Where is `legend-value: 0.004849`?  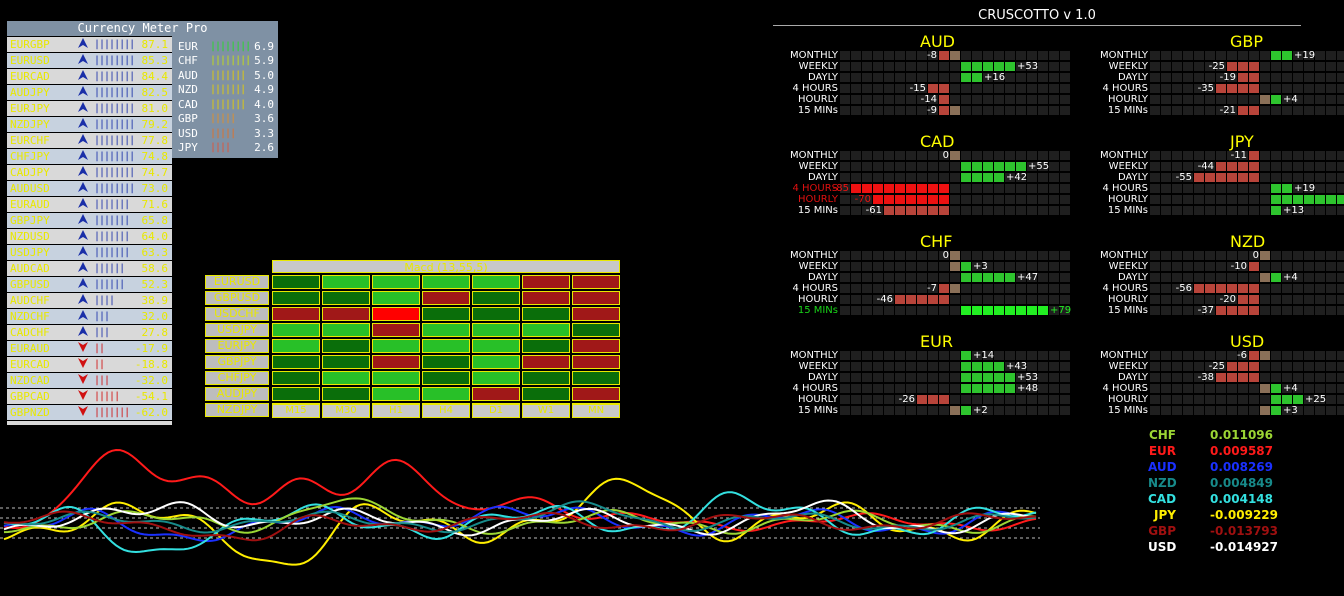
legend-value: 0.004849 is located at coordinates (1242, 483).